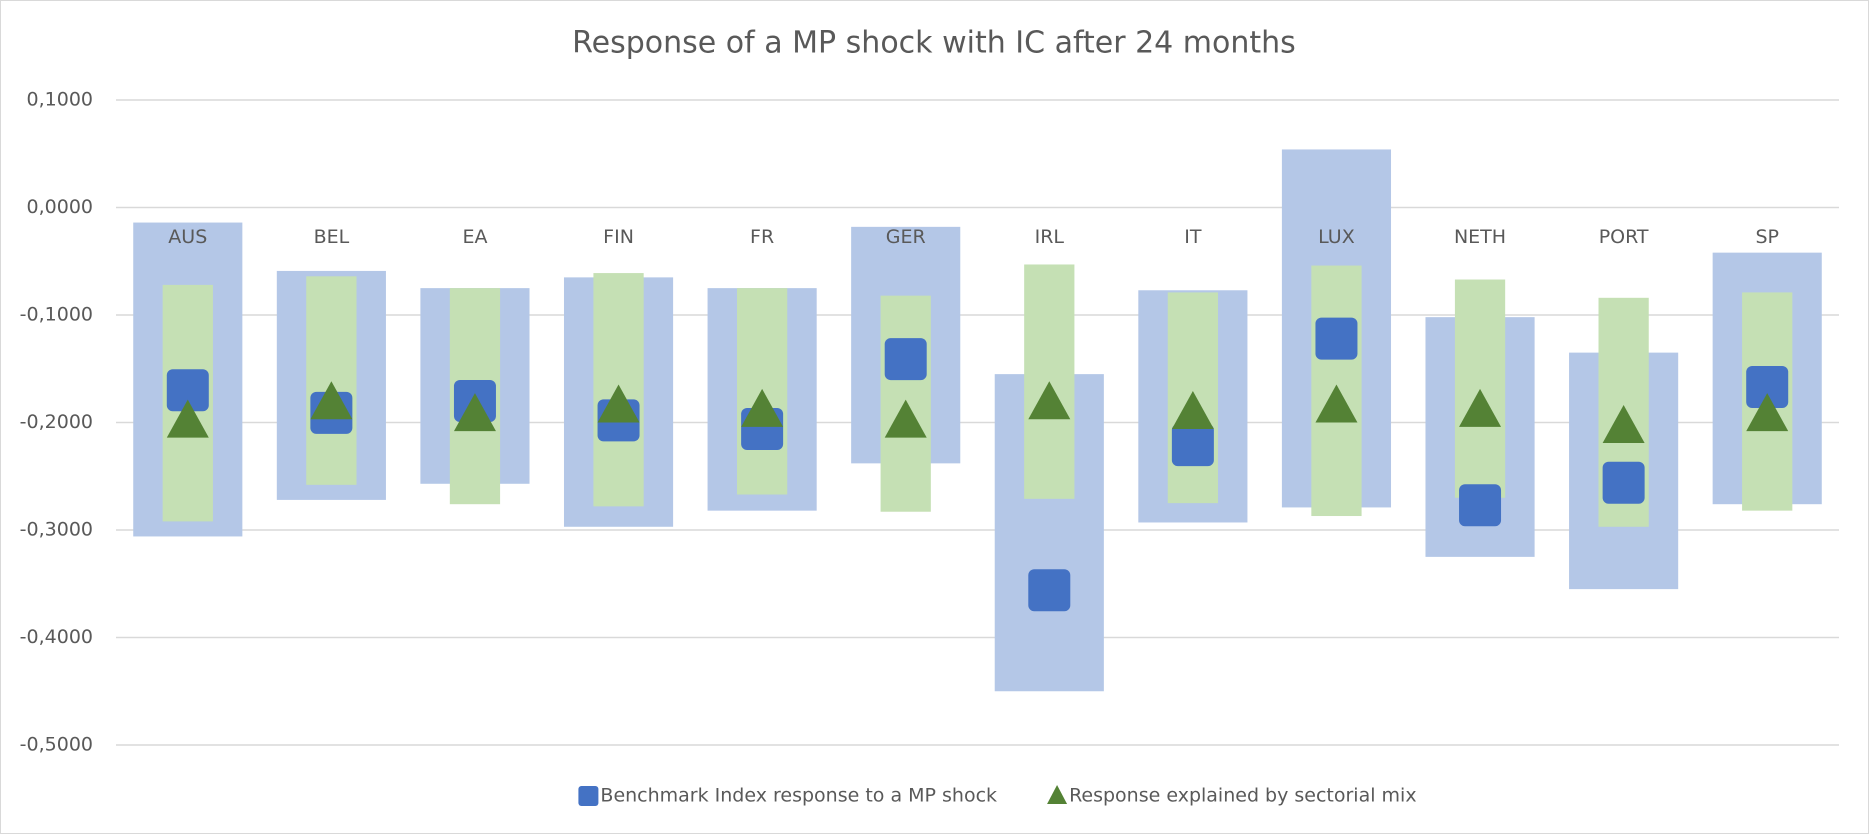 This screenshot has height=834, width=1869. Describe the element at coordinates (906, 237) in the screenshot. I see `category-label: GER` at that location.